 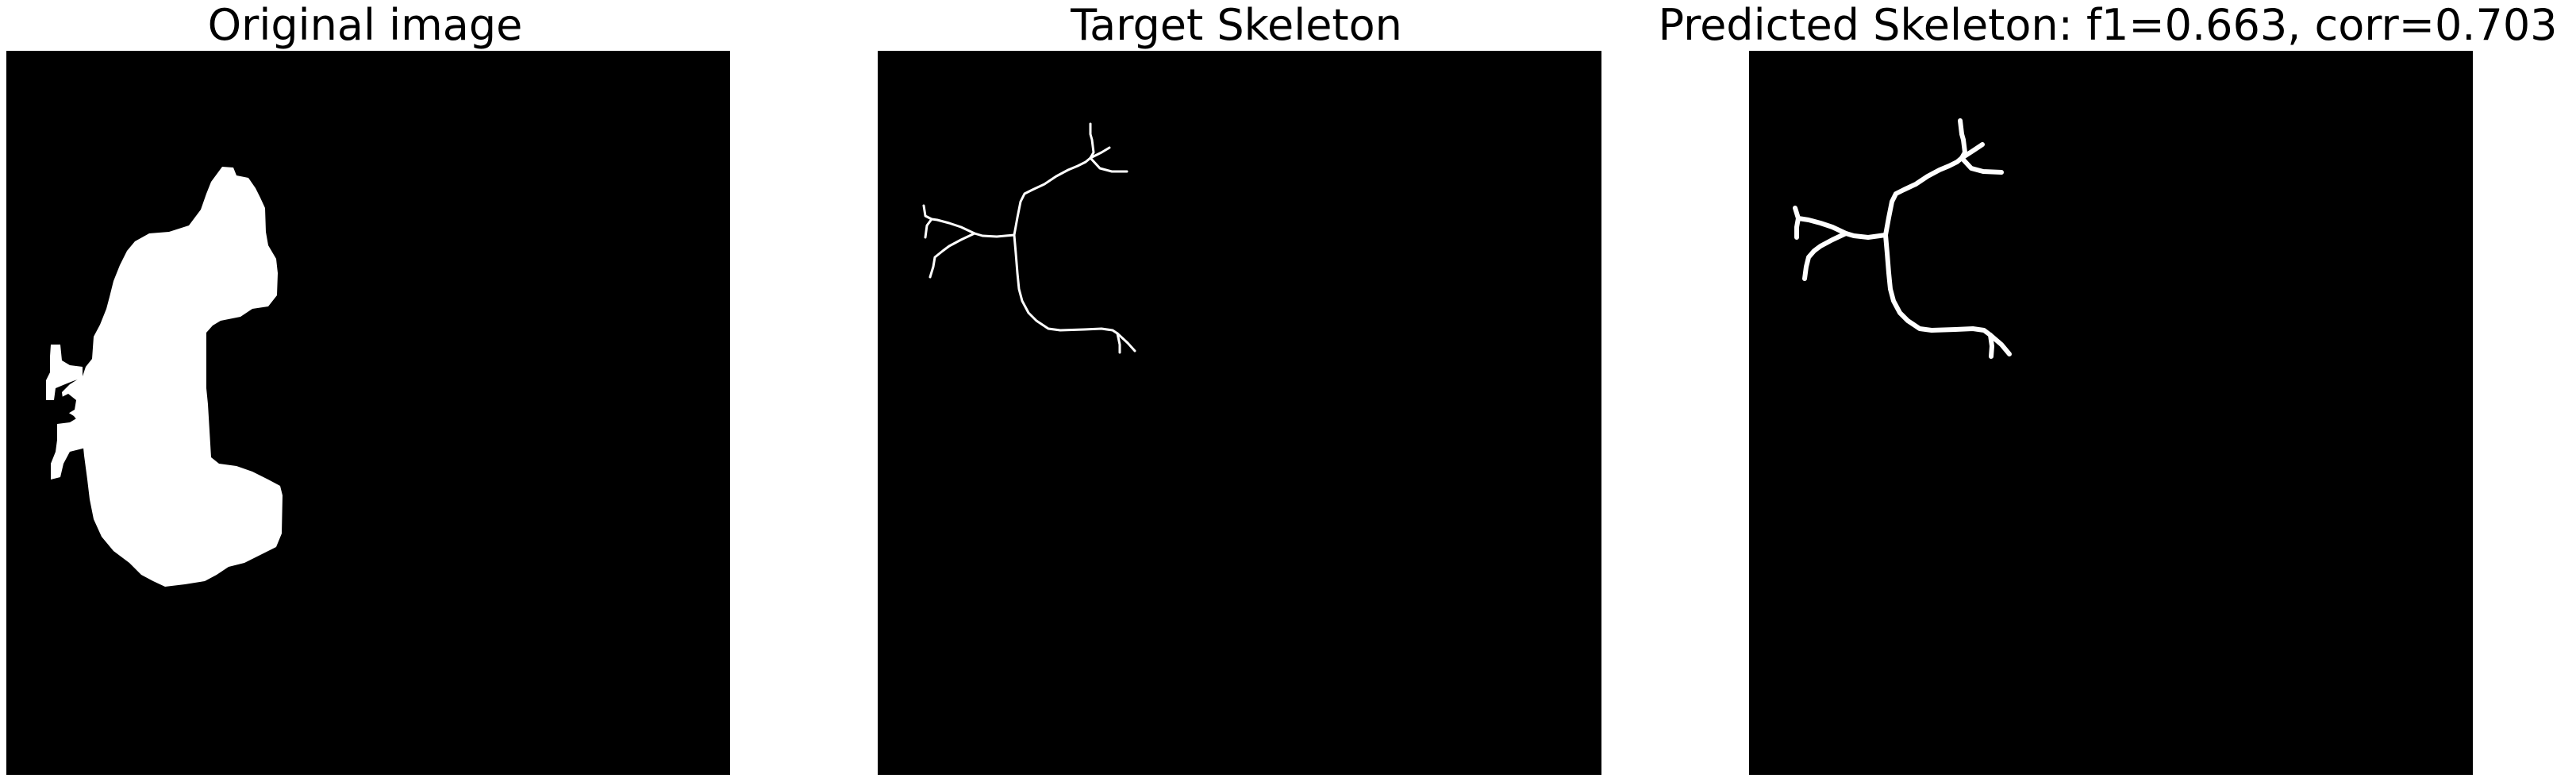 What do you see at coordinates (172, 377) in the screenshot?
I see `white-blob-shape` at bounding box center [172, 377].